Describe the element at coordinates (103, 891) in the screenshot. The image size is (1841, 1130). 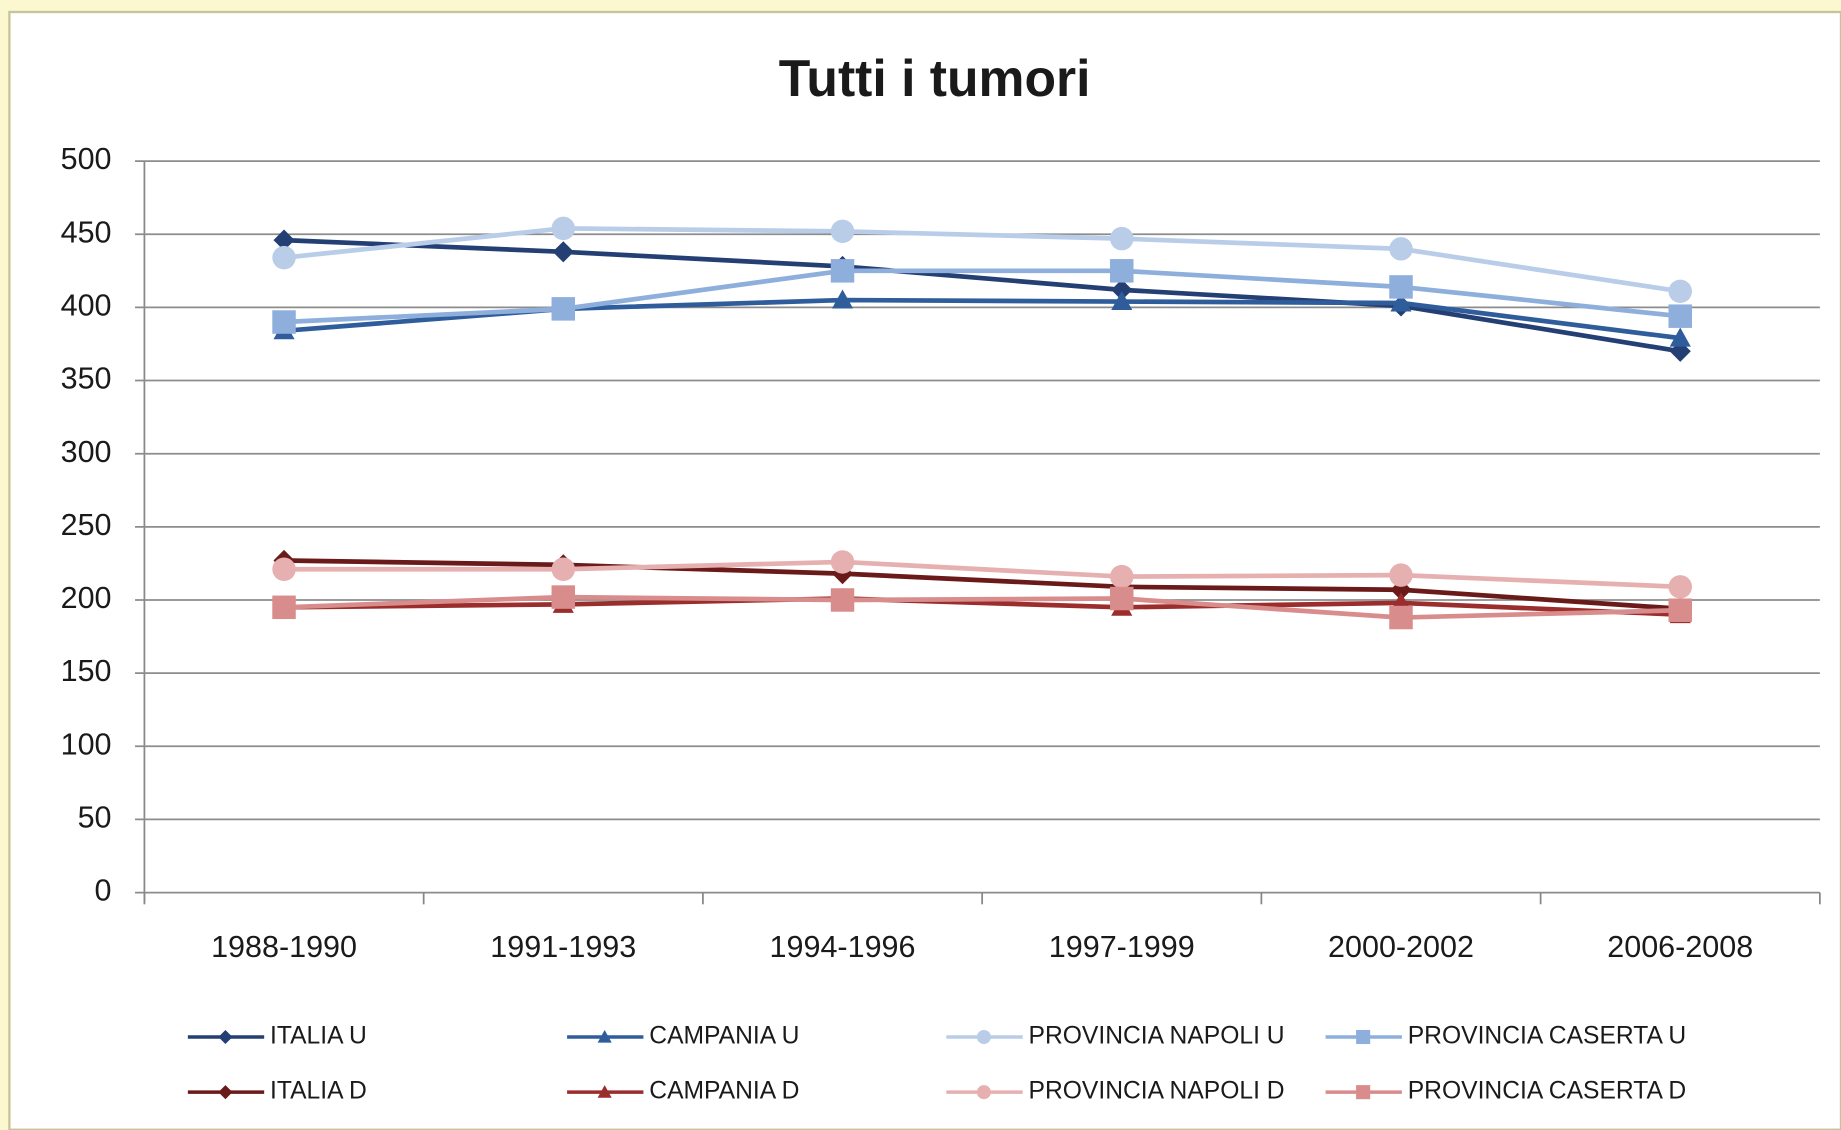
I see `y-tick-label: 0` at that location.